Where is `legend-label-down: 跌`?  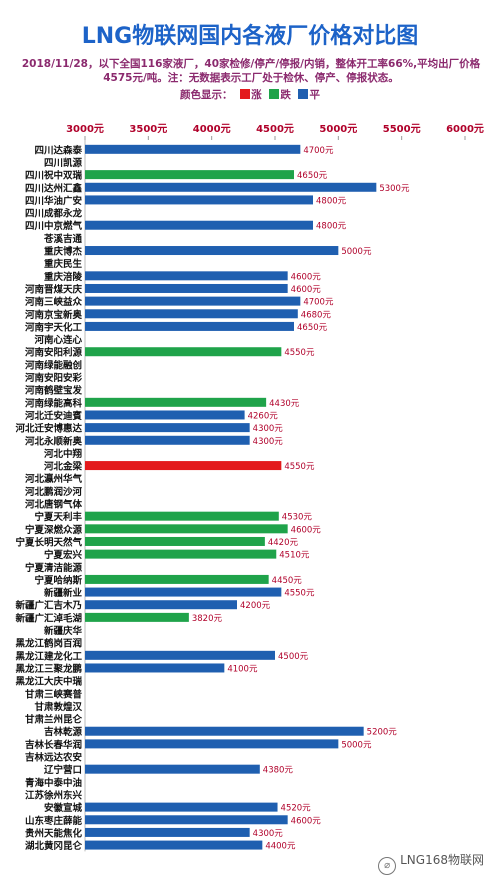
legend-label-down: 跌 is located at coordinates (285, 95).